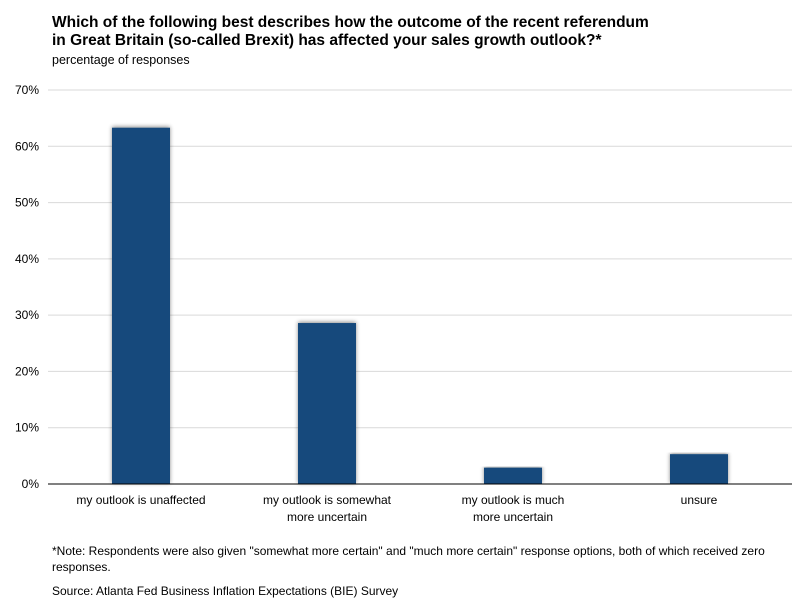  Describe the element at coordinates (140, 500) in the screenshot. I see `x-tick-label: my outlook is unaffected` at that location.